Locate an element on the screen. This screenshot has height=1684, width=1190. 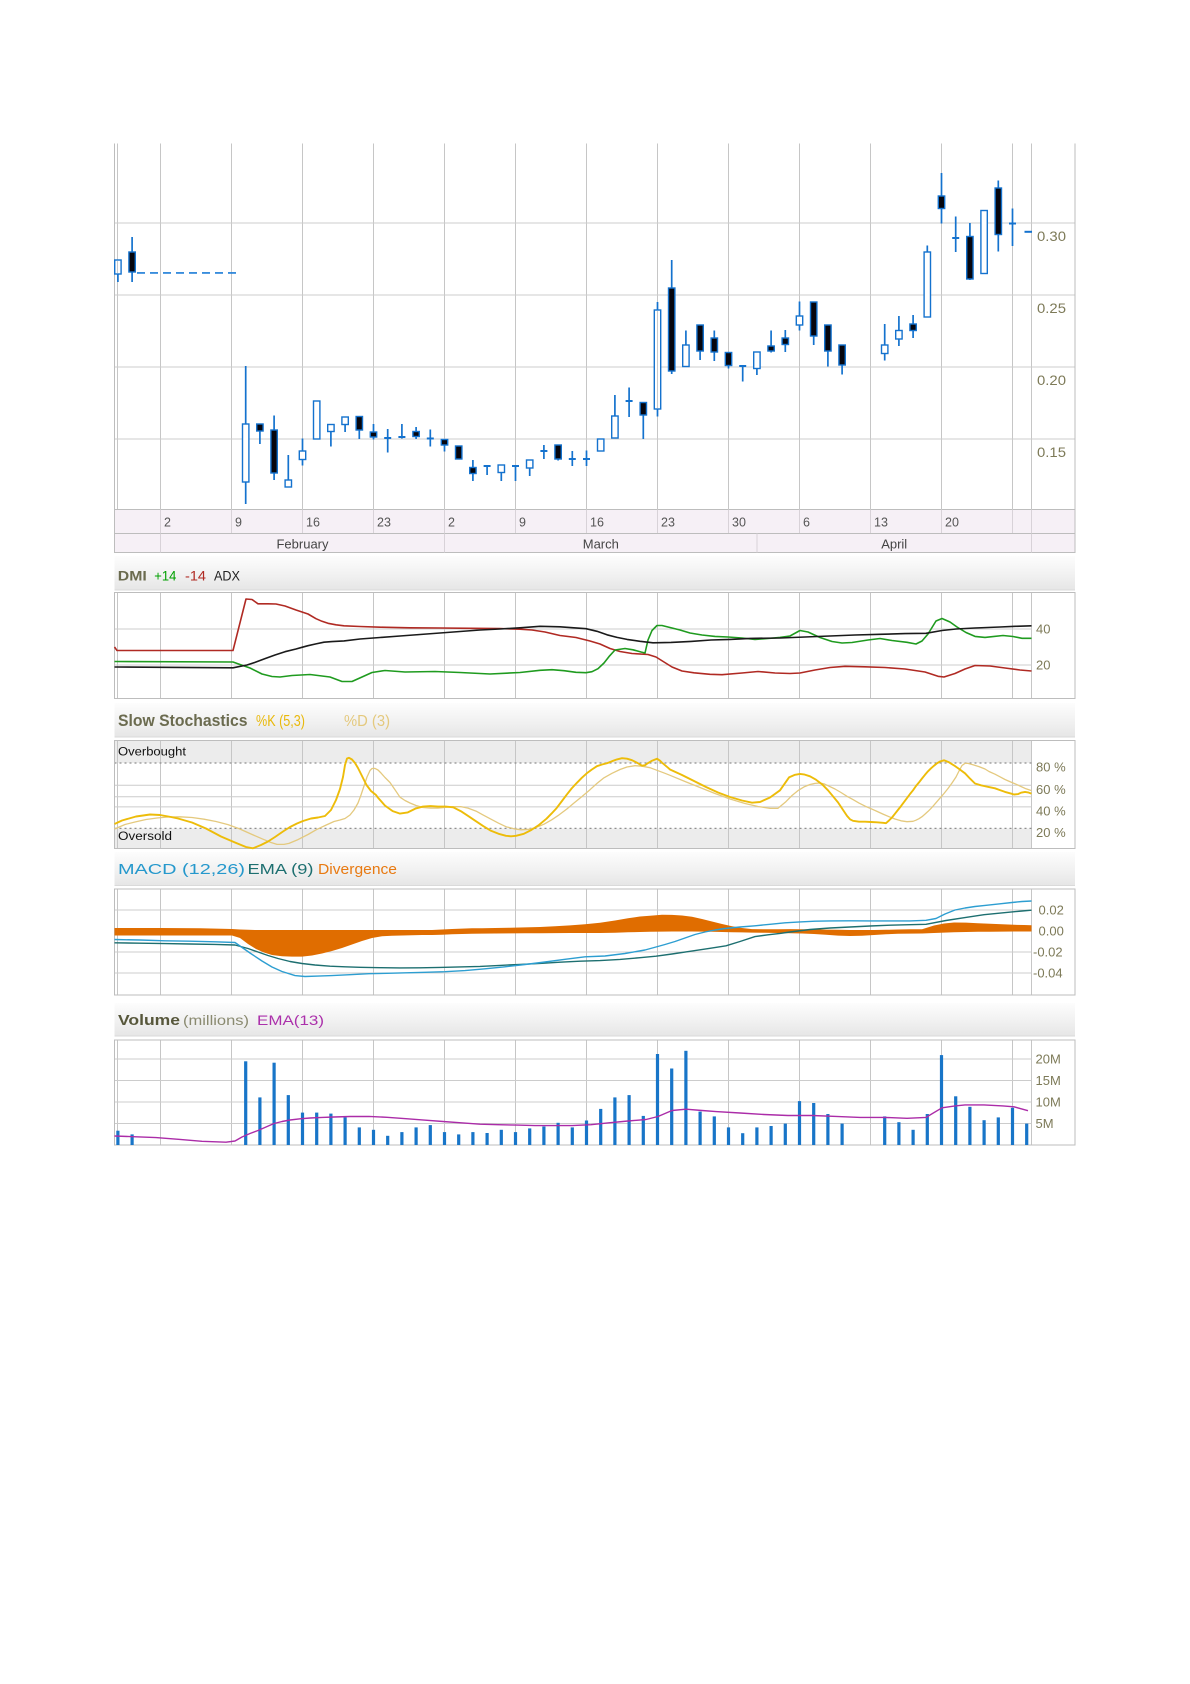
svg-text: 60 % is located at coordinates (1051, 789).